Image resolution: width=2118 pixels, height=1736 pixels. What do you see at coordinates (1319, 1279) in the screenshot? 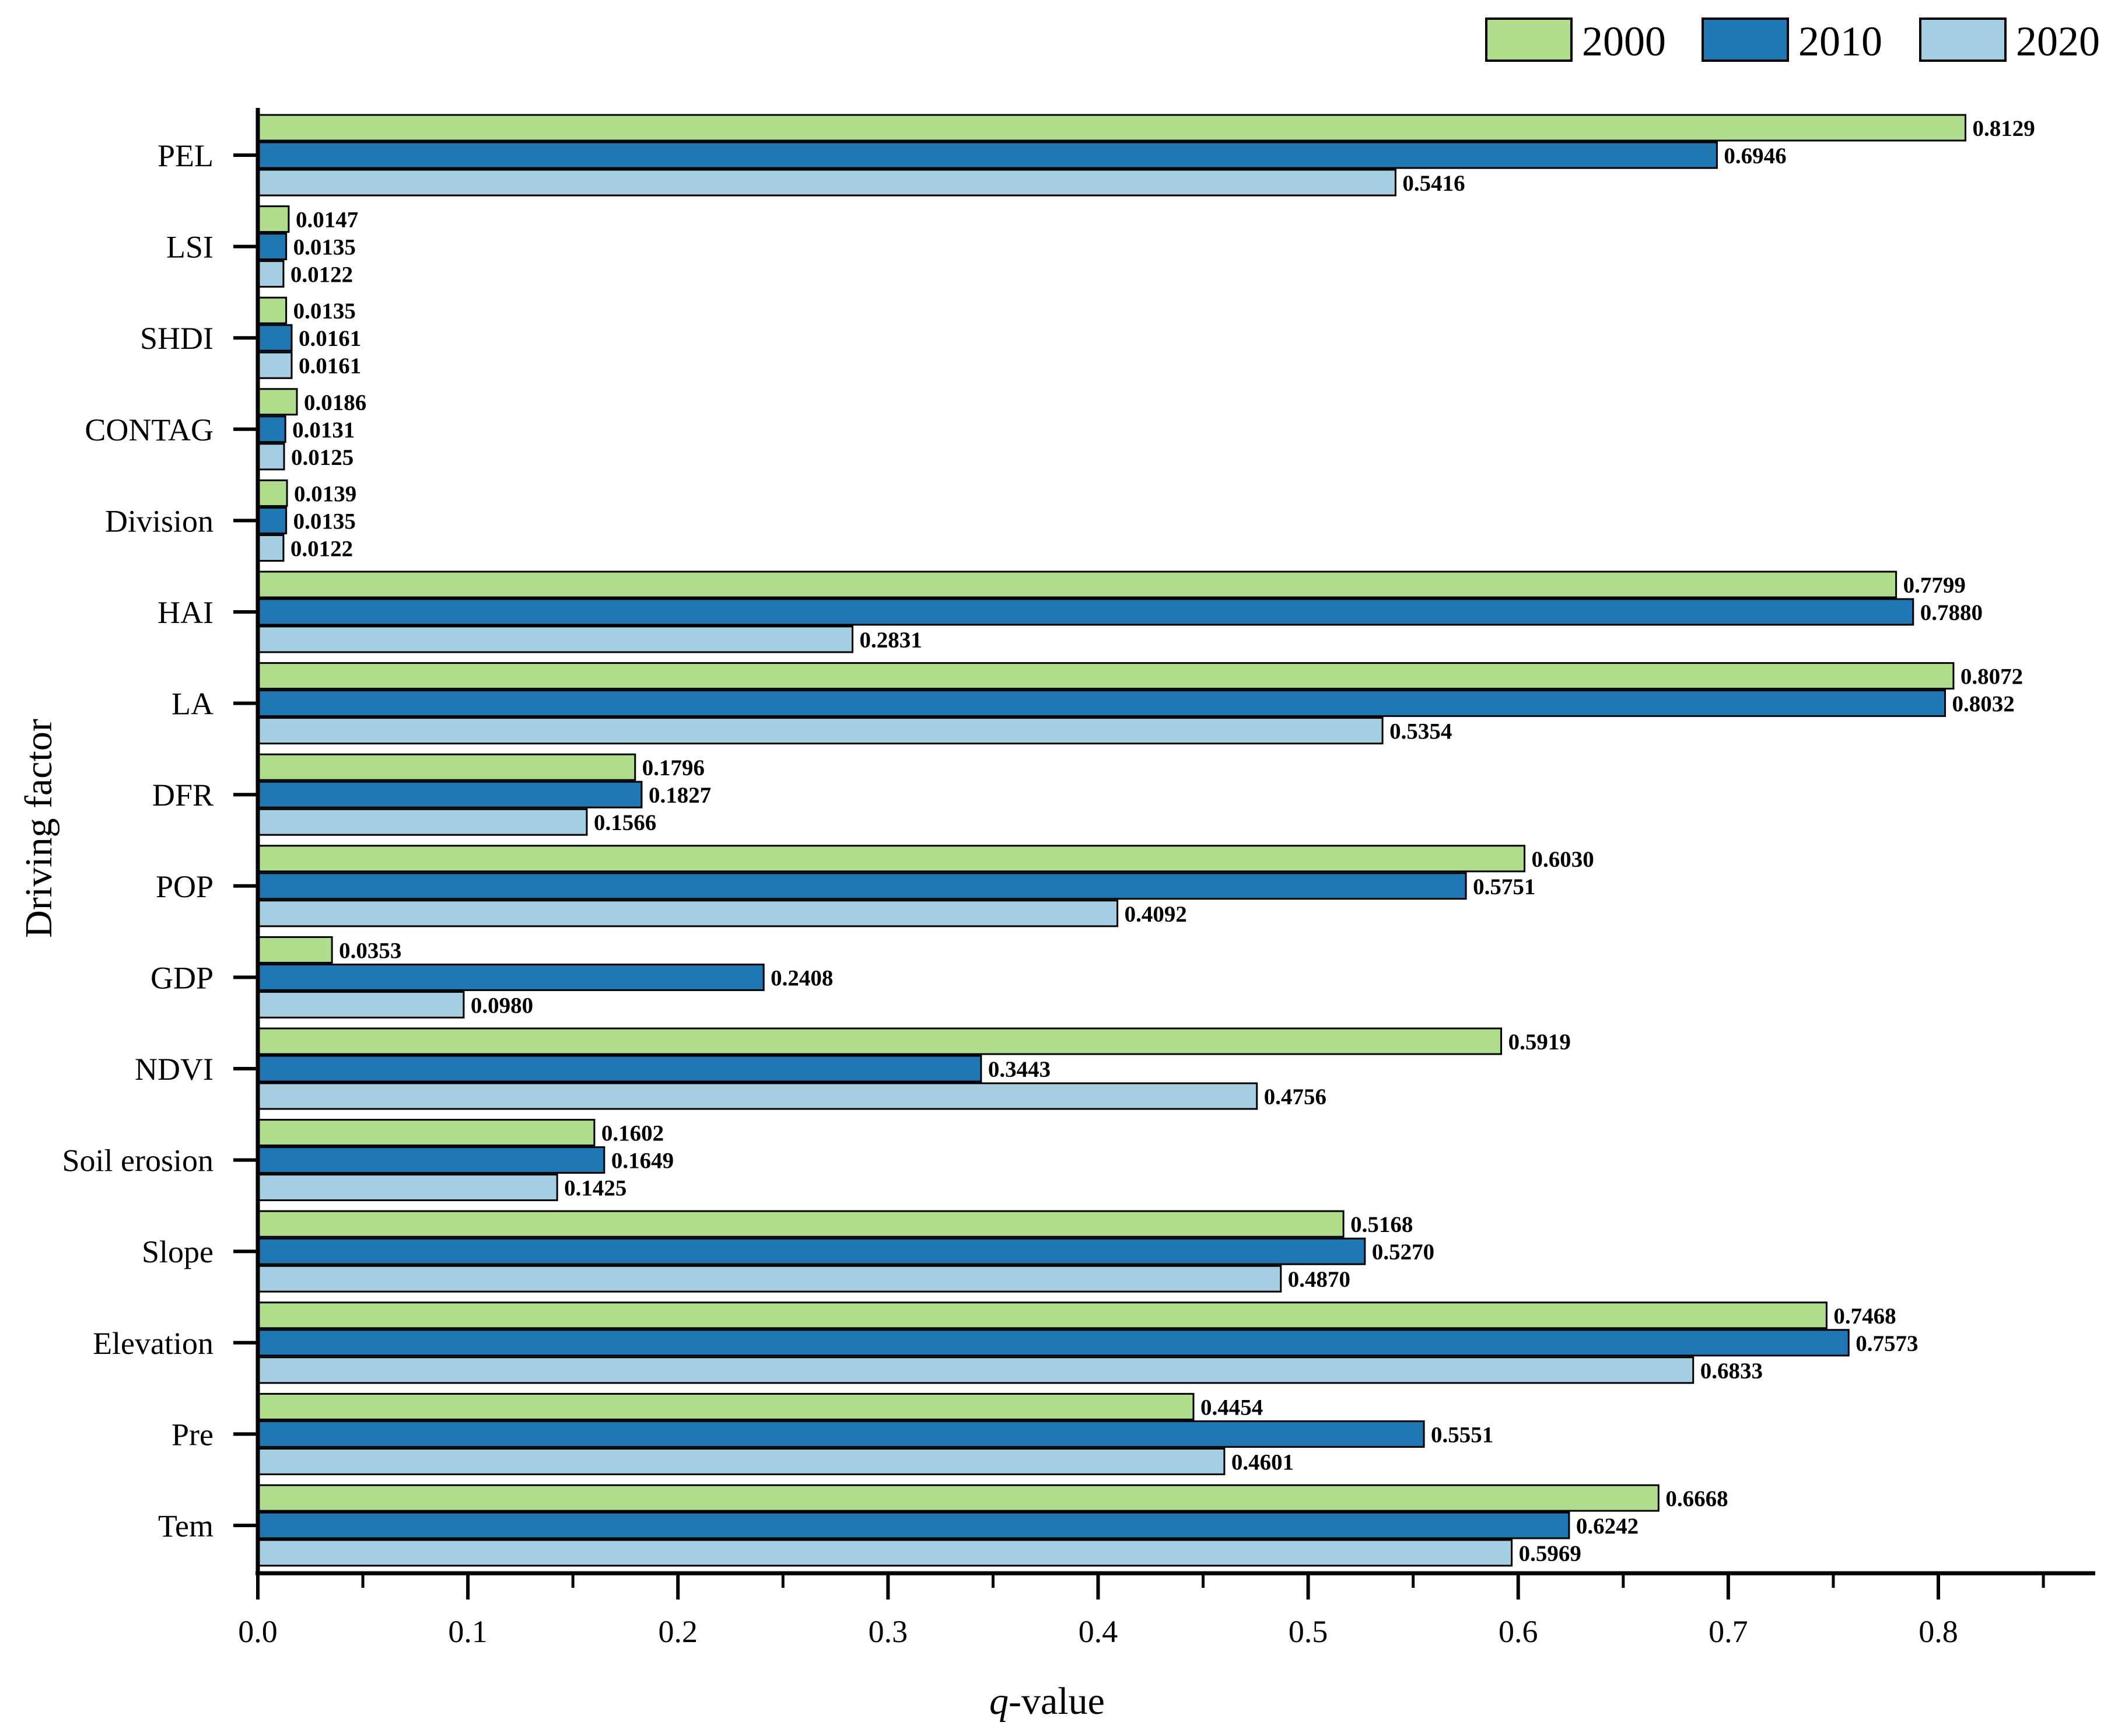
I see `value-label: 0.4870` at bounding box center [1319, 1279].